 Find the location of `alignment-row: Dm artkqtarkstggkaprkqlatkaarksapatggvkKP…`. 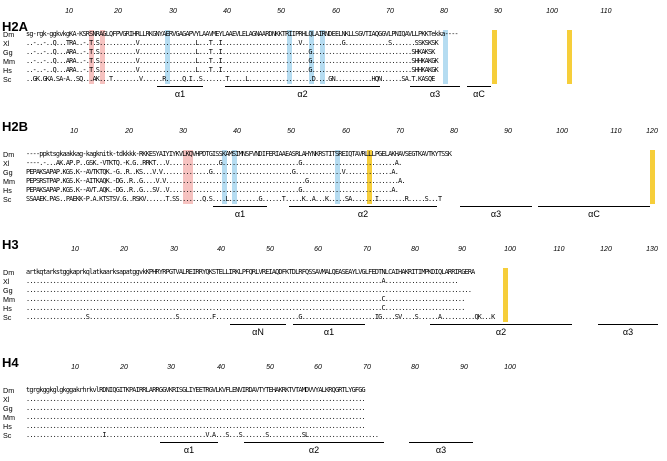

alignment-row: Dm artkqtarkstggkaprkqlatkaarksapatggvkKP… is located at coordinates (333, 272).